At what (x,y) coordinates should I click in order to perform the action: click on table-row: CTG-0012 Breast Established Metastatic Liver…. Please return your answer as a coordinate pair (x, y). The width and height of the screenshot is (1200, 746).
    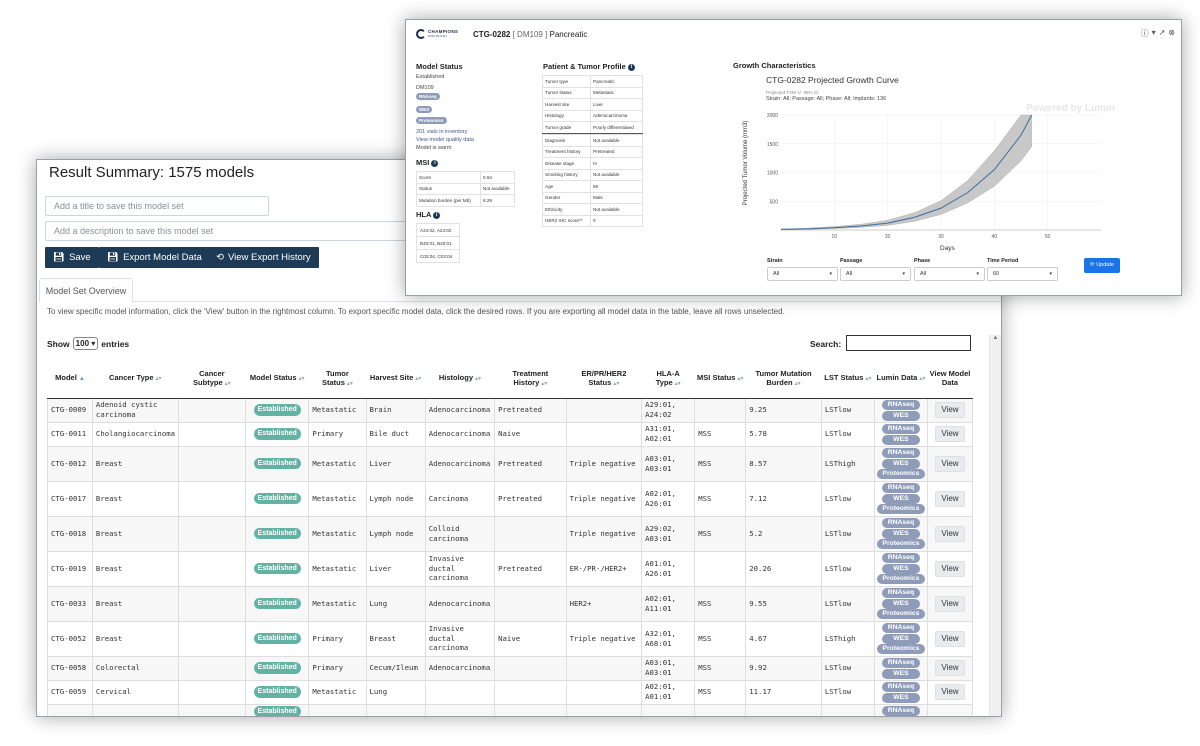
    Looking at the image, I should click on (510, 463).